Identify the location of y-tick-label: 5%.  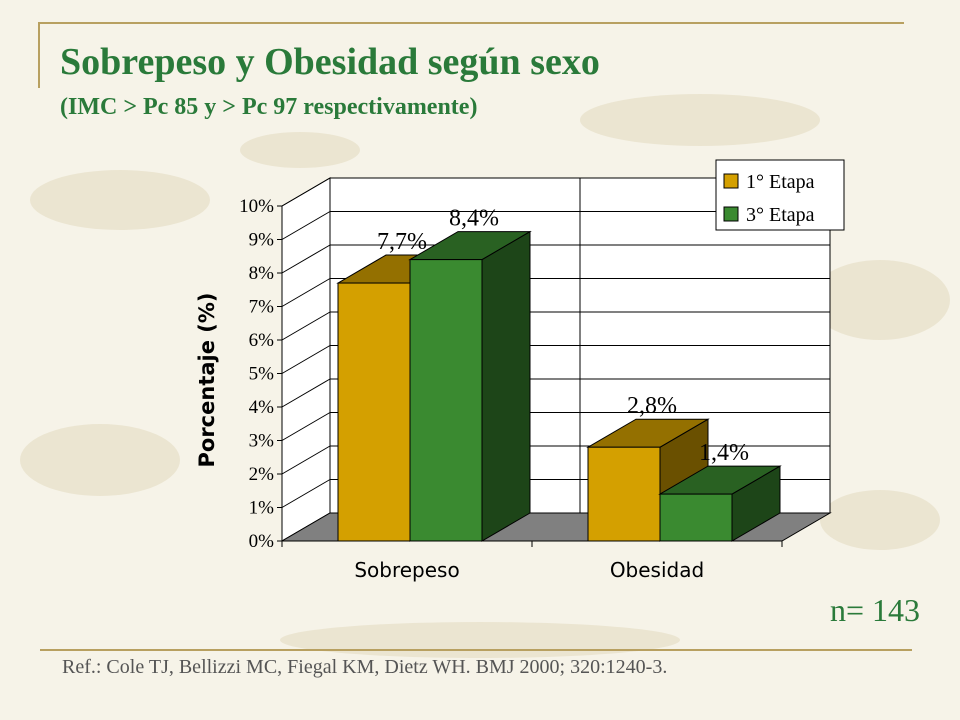
(262, 374).